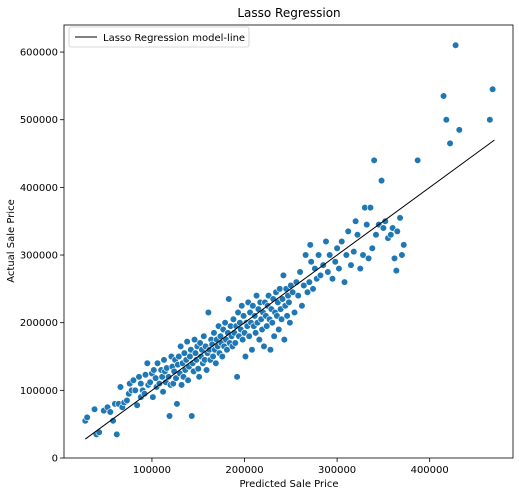 Image resolution: width=519 pixels, height=496 pixels. What do you see at coordinates (288, 13) in the screenshot?
I see `chart-title: Lasso Regression` at bounding box center [288, 13].